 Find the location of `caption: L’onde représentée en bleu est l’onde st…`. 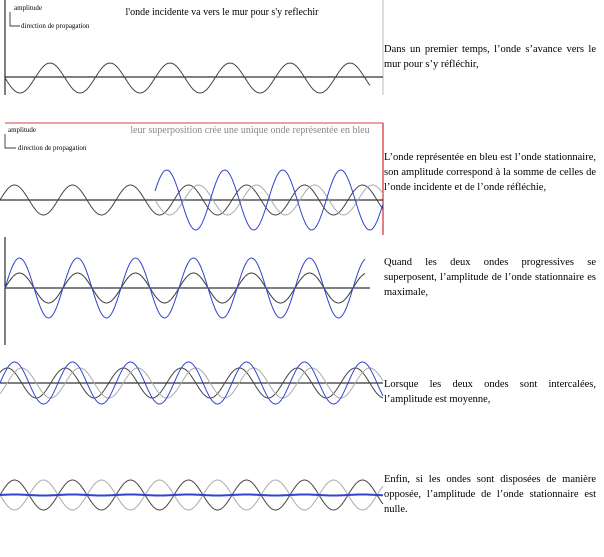

caption: L’onde représentée en bleu est l’onde st… is located at coordinates (490, 172).